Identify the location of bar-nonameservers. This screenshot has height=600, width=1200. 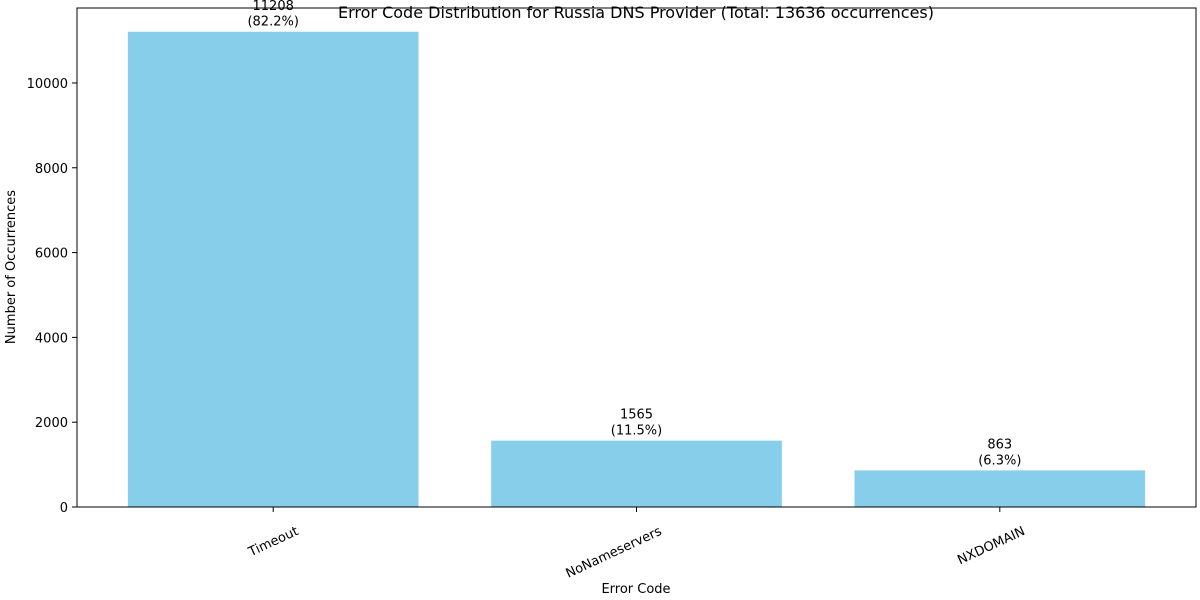
(636, 473).